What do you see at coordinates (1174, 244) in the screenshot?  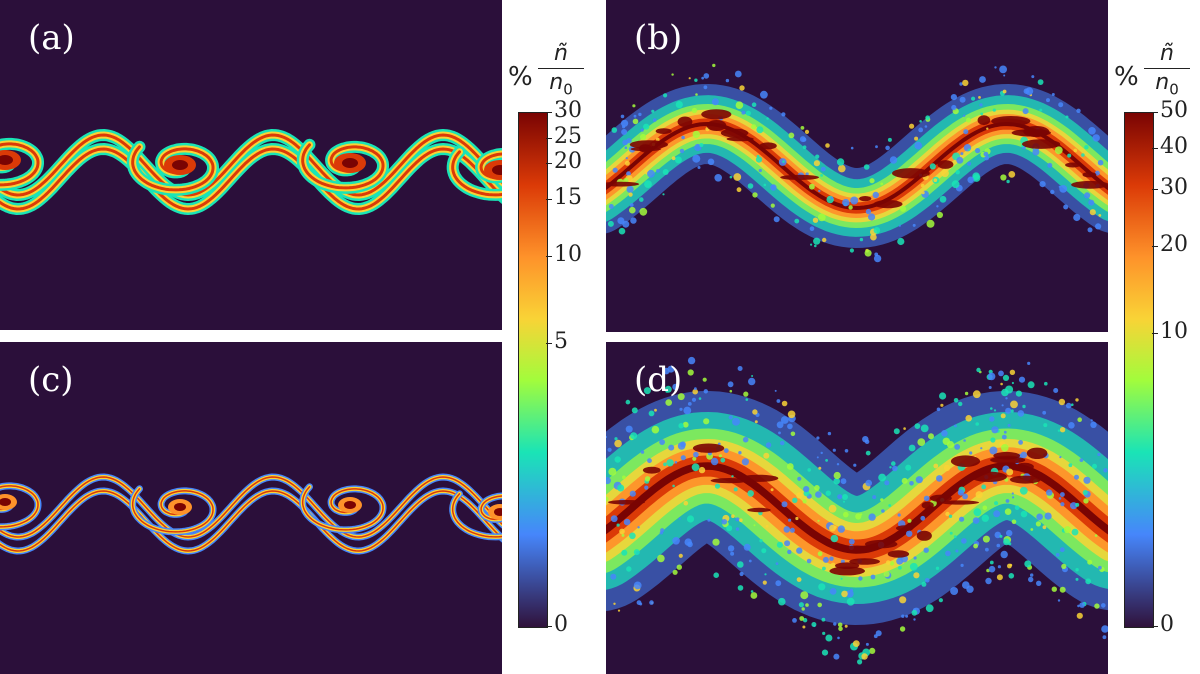 I see `colorbar-tick-label: 20` at bounding box center [1174, 244].